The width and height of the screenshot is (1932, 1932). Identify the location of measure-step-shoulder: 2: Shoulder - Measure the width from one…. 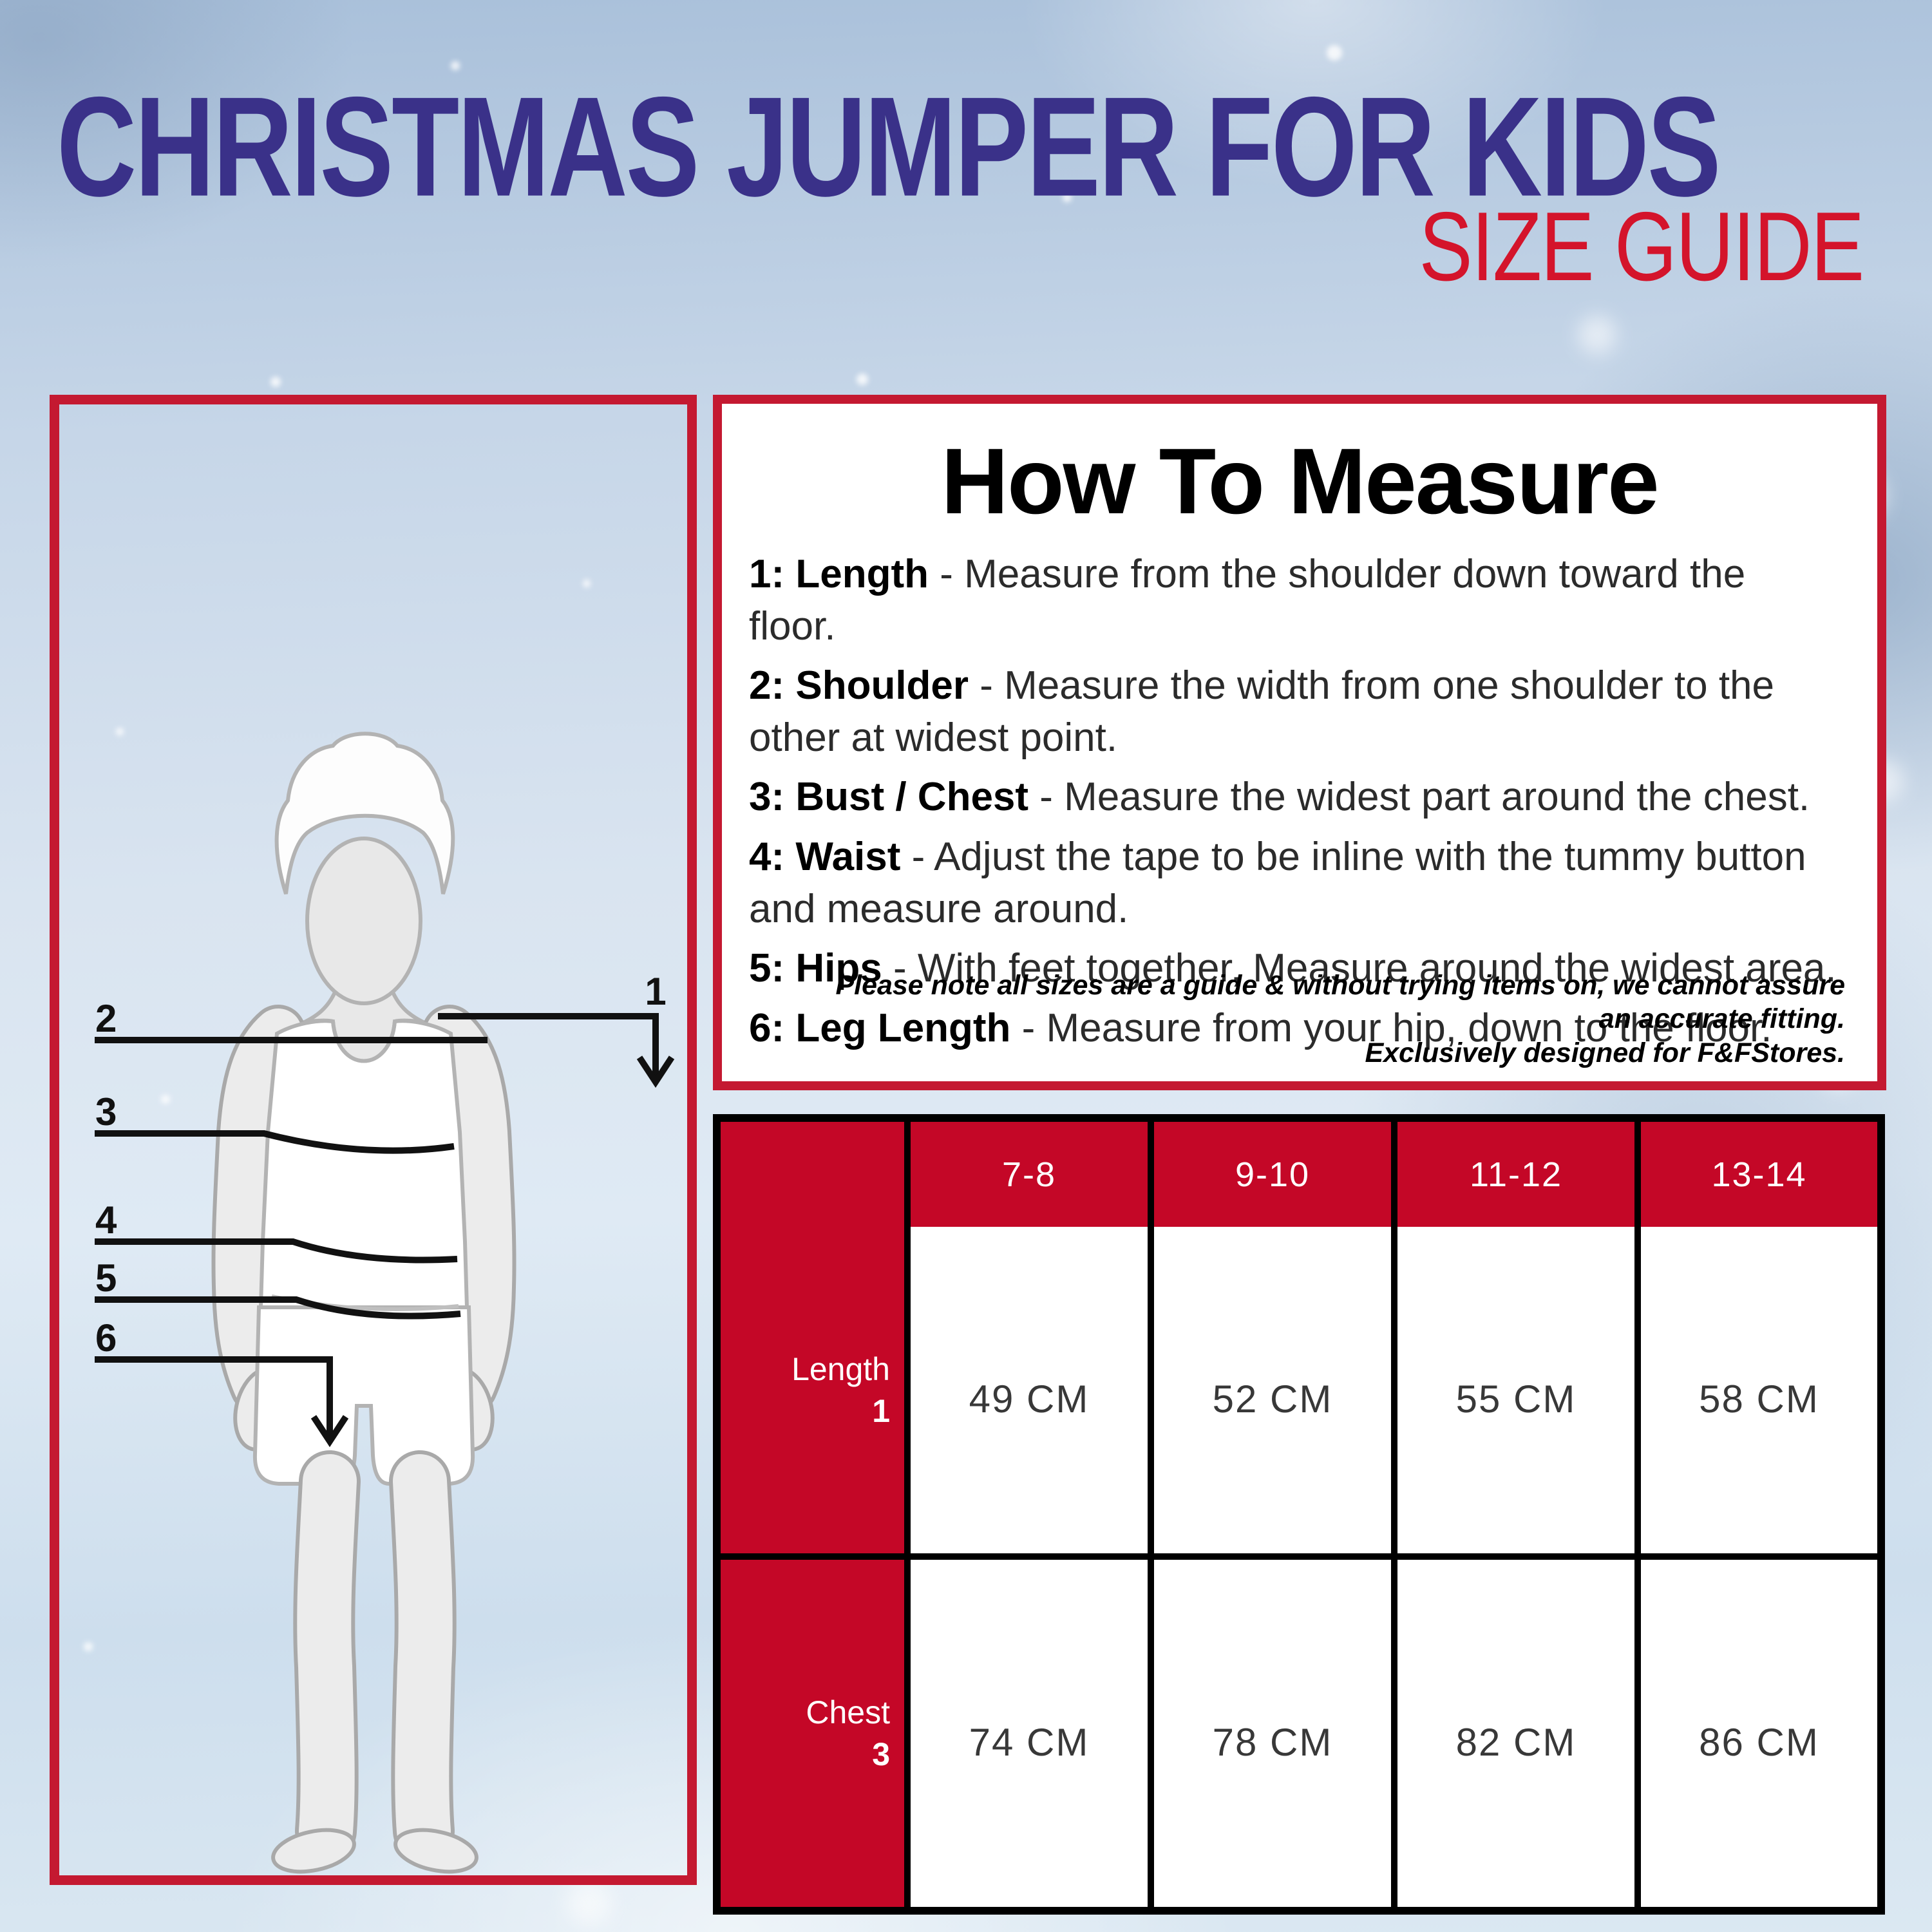
(1262, 712).